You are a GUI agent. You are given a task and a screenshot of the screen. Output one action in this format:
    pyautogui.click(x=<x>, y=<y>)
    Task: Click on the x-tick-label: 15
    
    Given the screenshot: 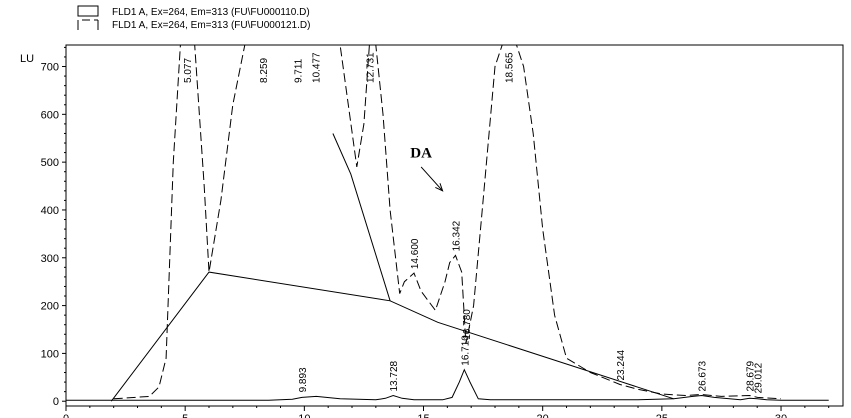 What is the action you would take?
    pyautogui.click(x=423, y=415)
    